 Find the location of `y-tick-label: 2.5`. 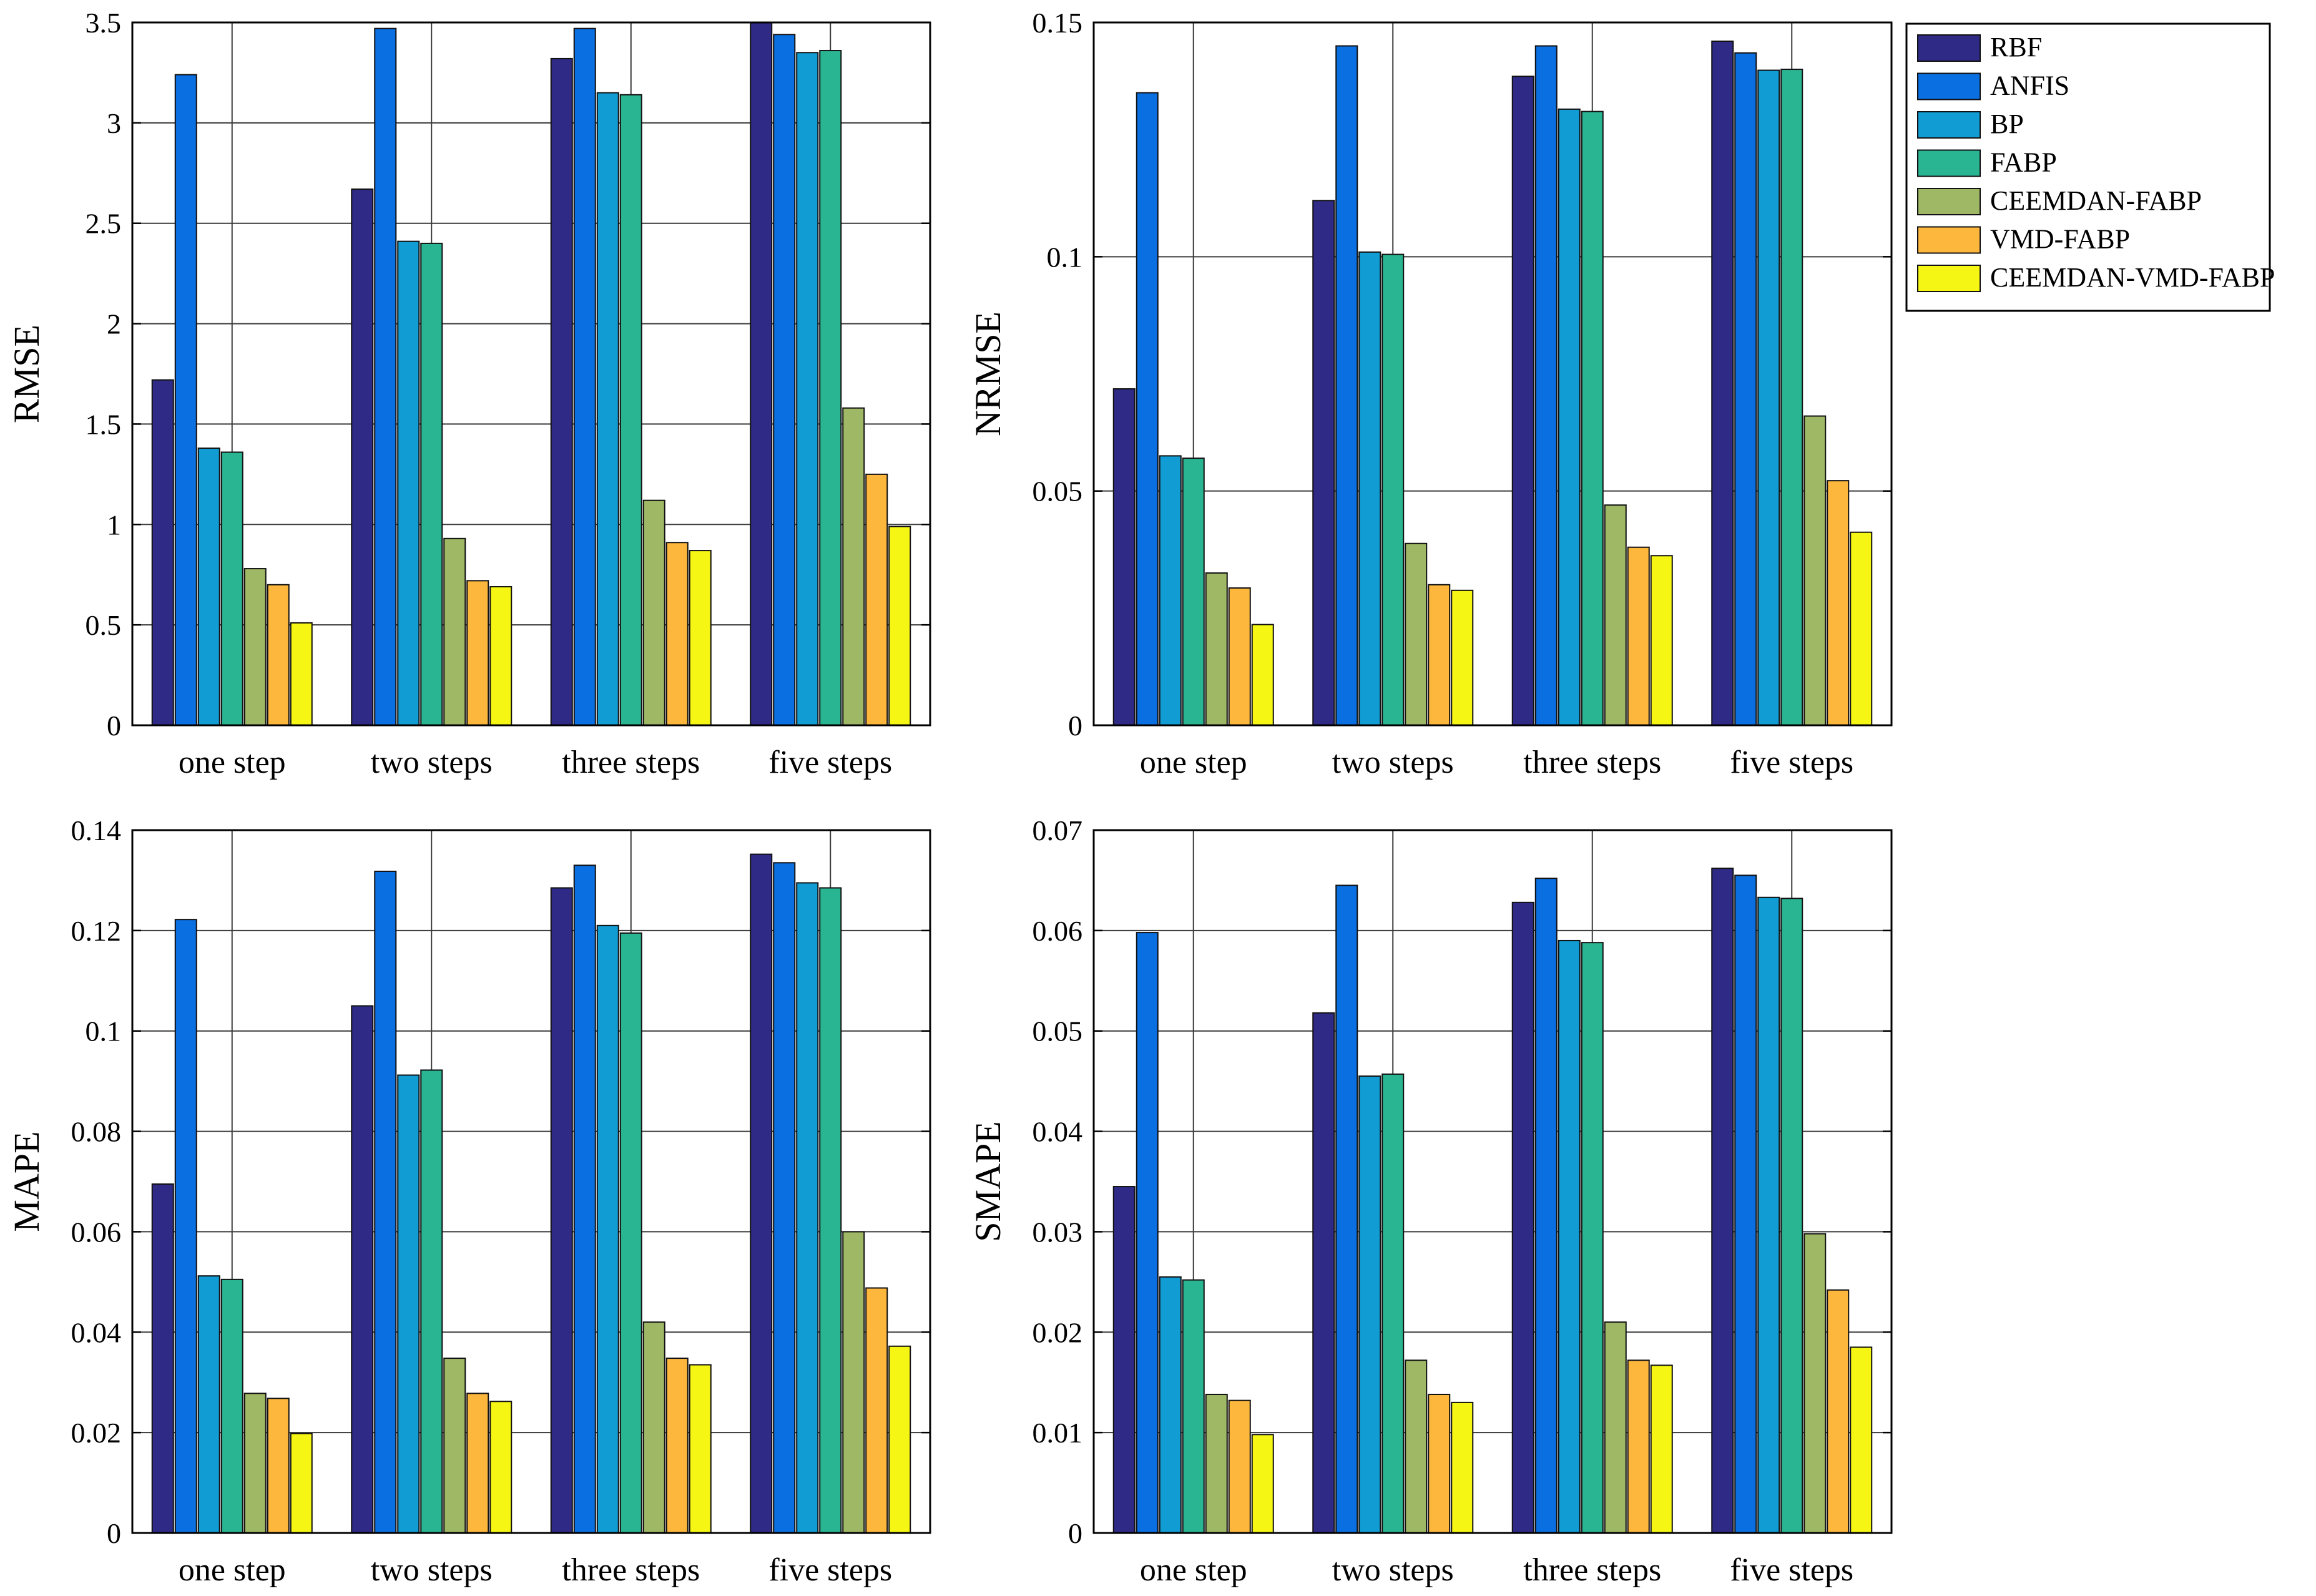

y-tick-label: 2.5 is located at coordinates (104, 224).